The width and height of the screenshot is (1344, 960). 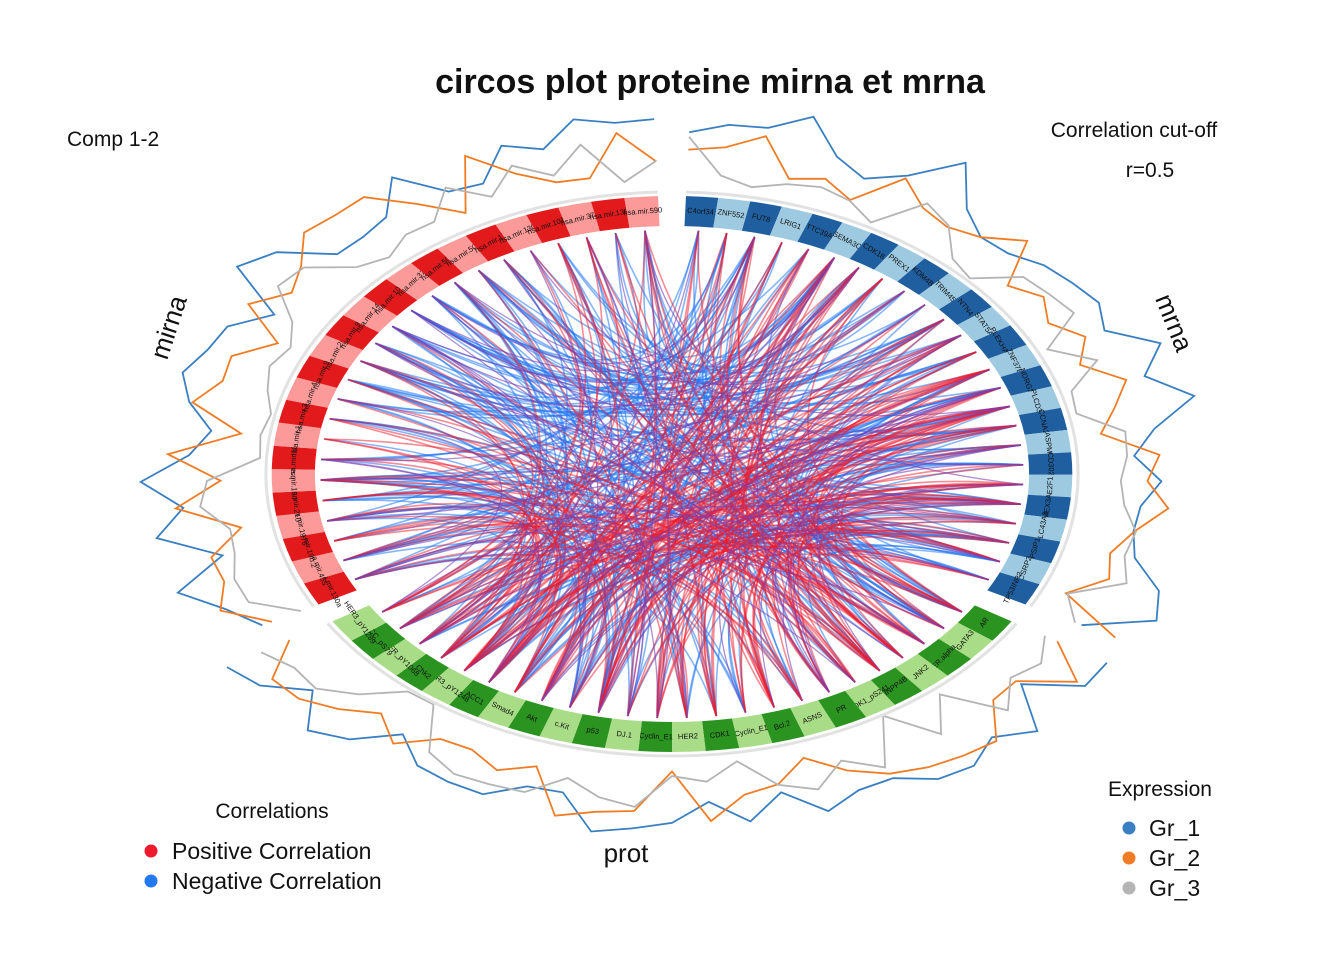 What do you see at coordinates (624, 734) in the screenshot?
I see `prot-feature-label: DJ.1` at bounding box center [624, 734].